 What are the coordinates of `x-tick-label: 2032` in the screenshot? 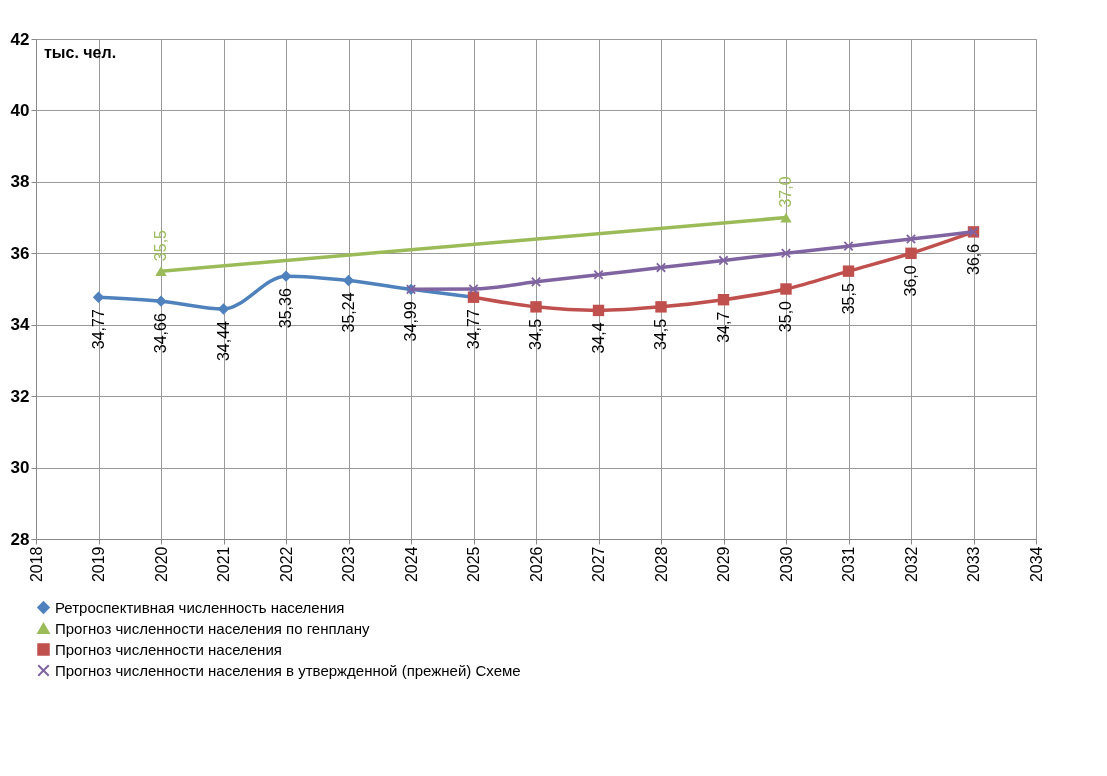 It's located at (911, 564).